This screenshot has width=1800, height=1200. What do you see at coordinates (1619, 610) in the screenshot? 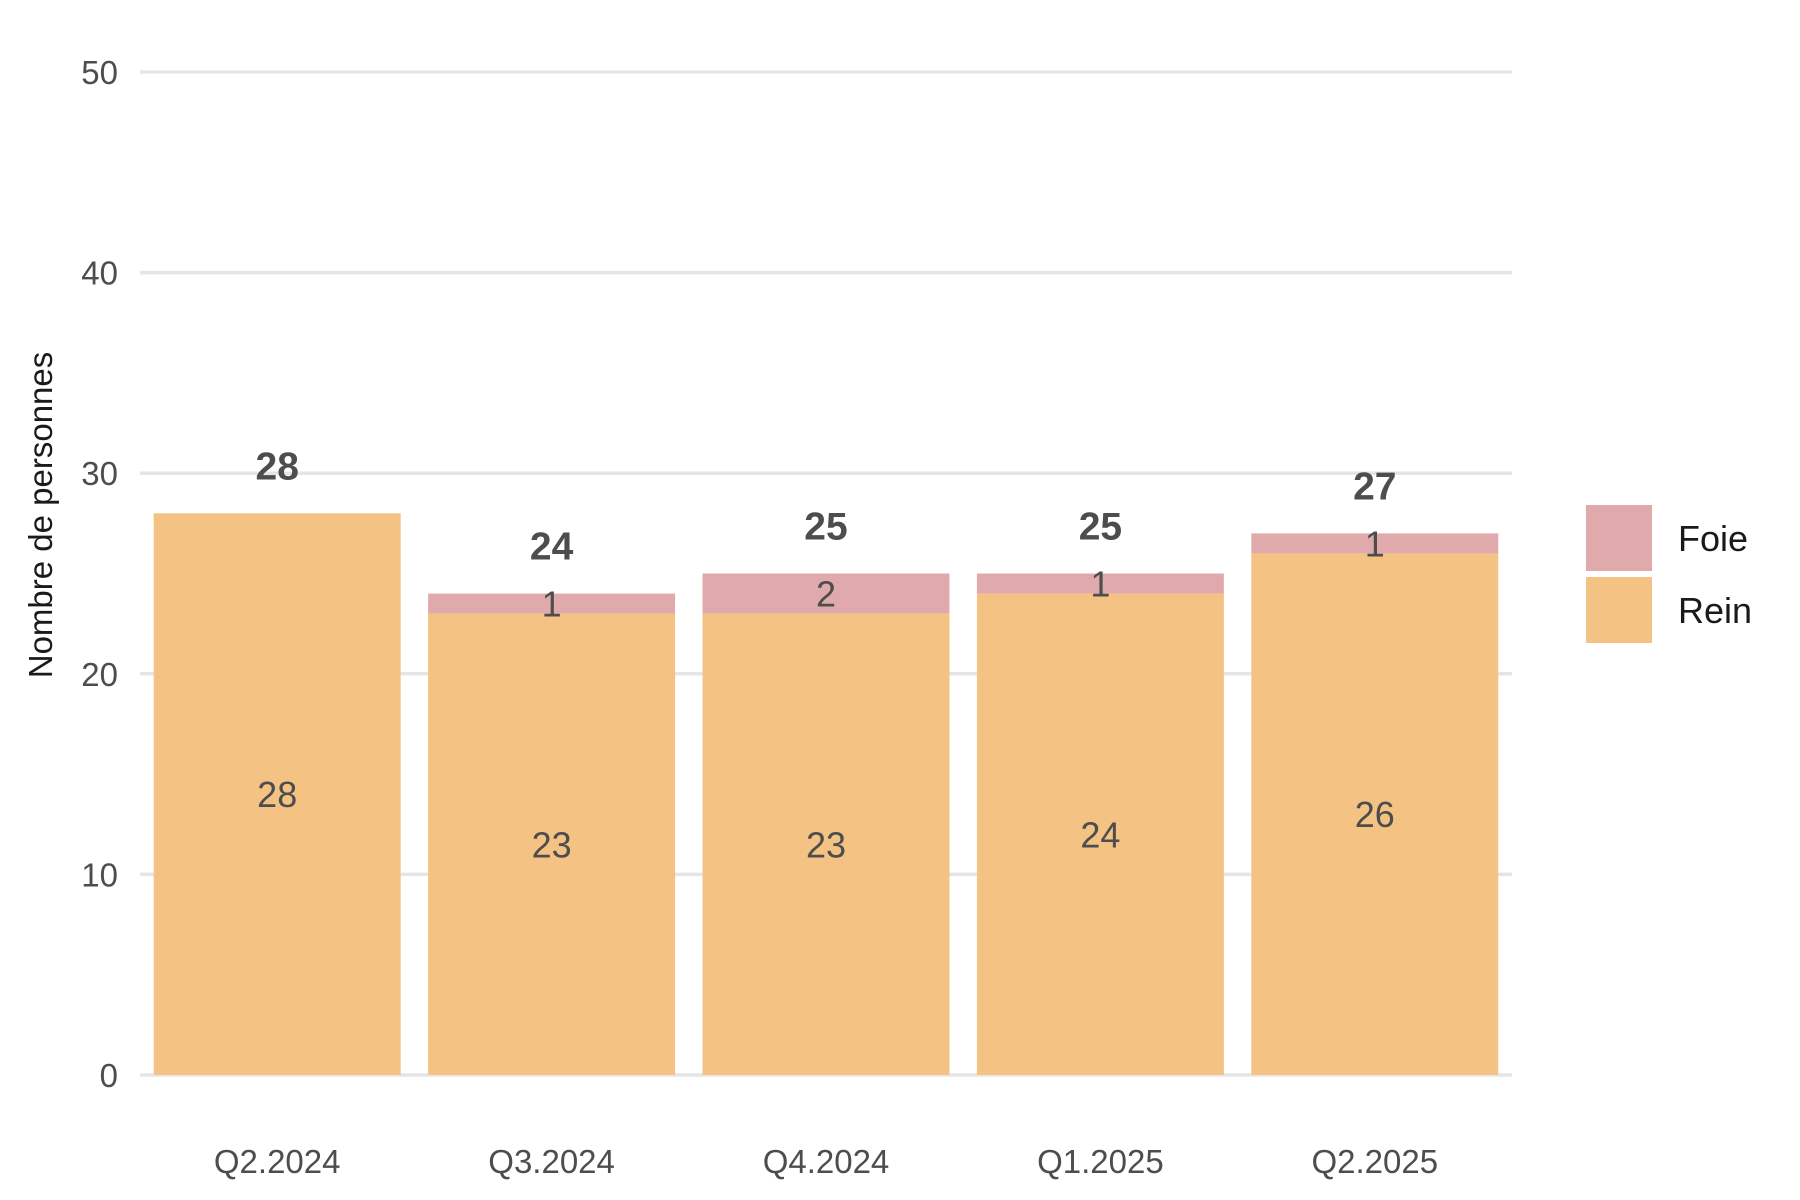
I see `legend-key-rein` at bounding box center [1619, 610].